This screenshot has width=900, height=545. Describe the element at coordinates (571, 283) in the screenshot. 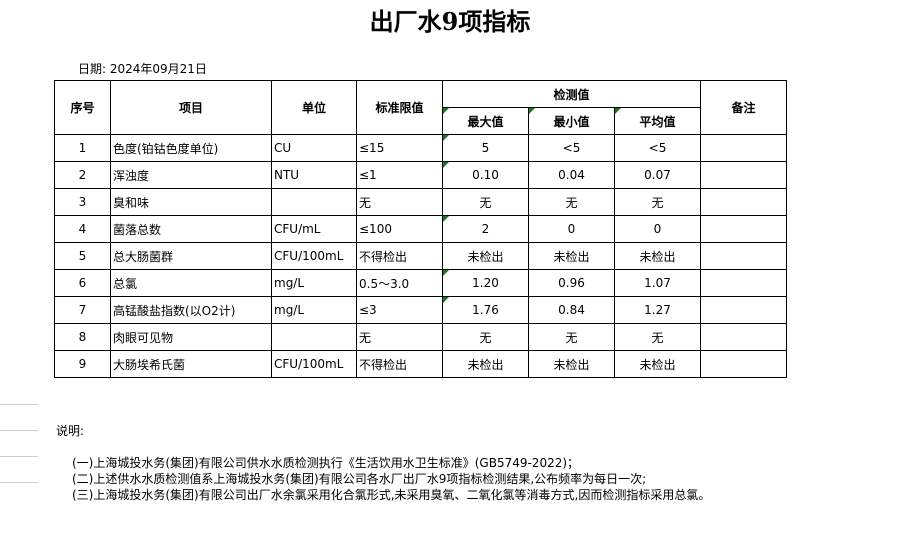

I see `cell-min: 0.96` at that location.